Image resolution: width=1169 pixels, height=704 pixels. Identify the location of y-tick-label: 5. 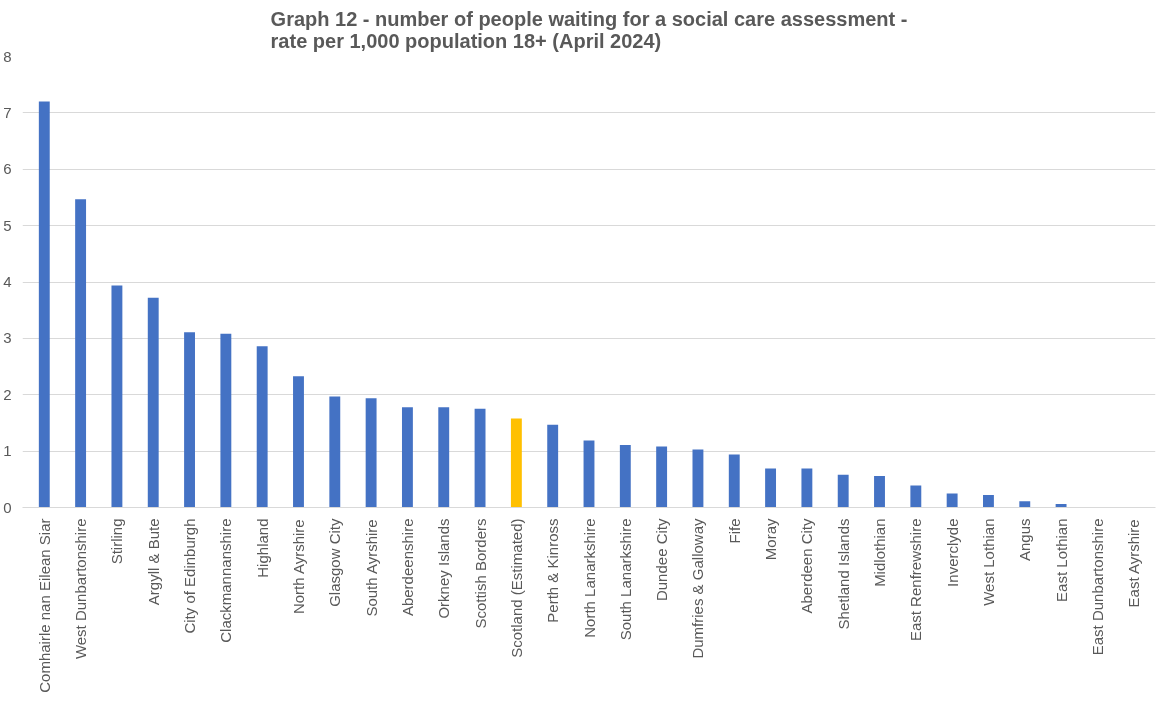
(7, 225).